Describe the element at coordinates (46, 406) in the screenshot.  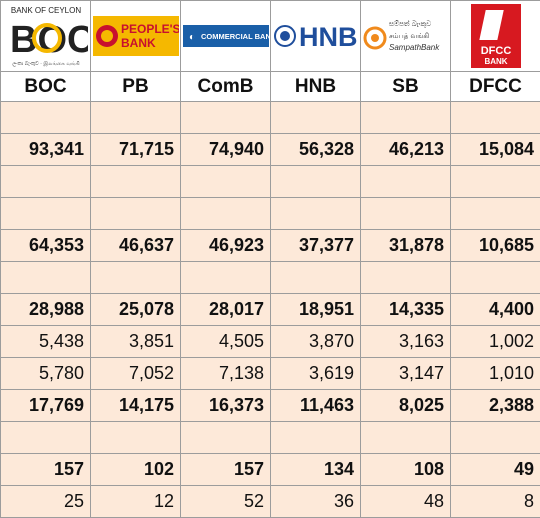
I see `table-cell: 17,769` at that location.